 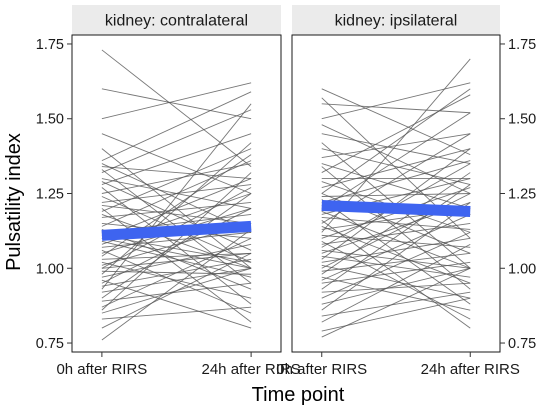 What do you see at coordinates (50, 195) in the screenshot?
I see `y-tick-label-left: 1.25` at bounding box center [50, 195].